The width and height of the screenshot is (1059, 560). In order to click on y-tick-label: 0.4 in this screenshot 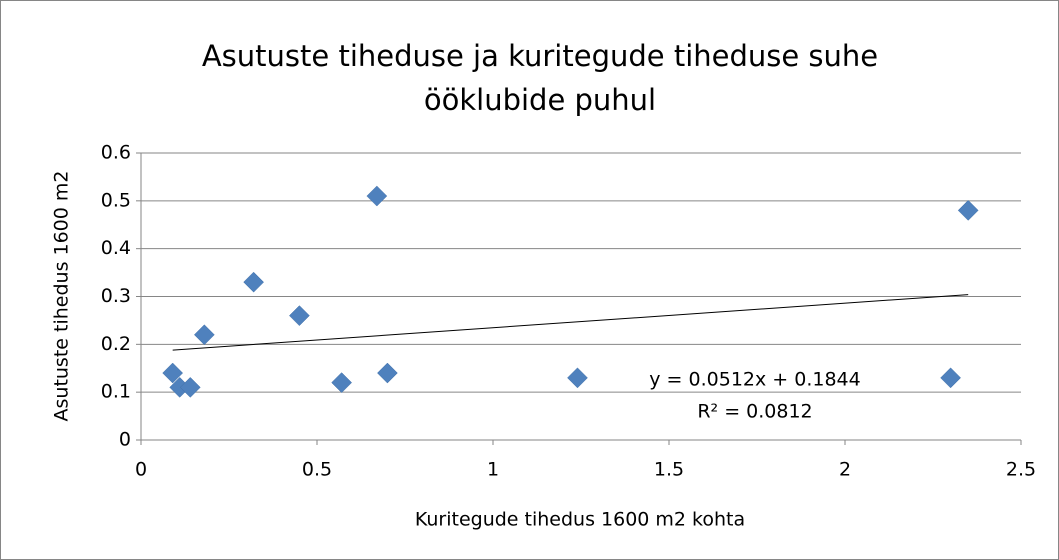, I will do `click(116, 248)`.